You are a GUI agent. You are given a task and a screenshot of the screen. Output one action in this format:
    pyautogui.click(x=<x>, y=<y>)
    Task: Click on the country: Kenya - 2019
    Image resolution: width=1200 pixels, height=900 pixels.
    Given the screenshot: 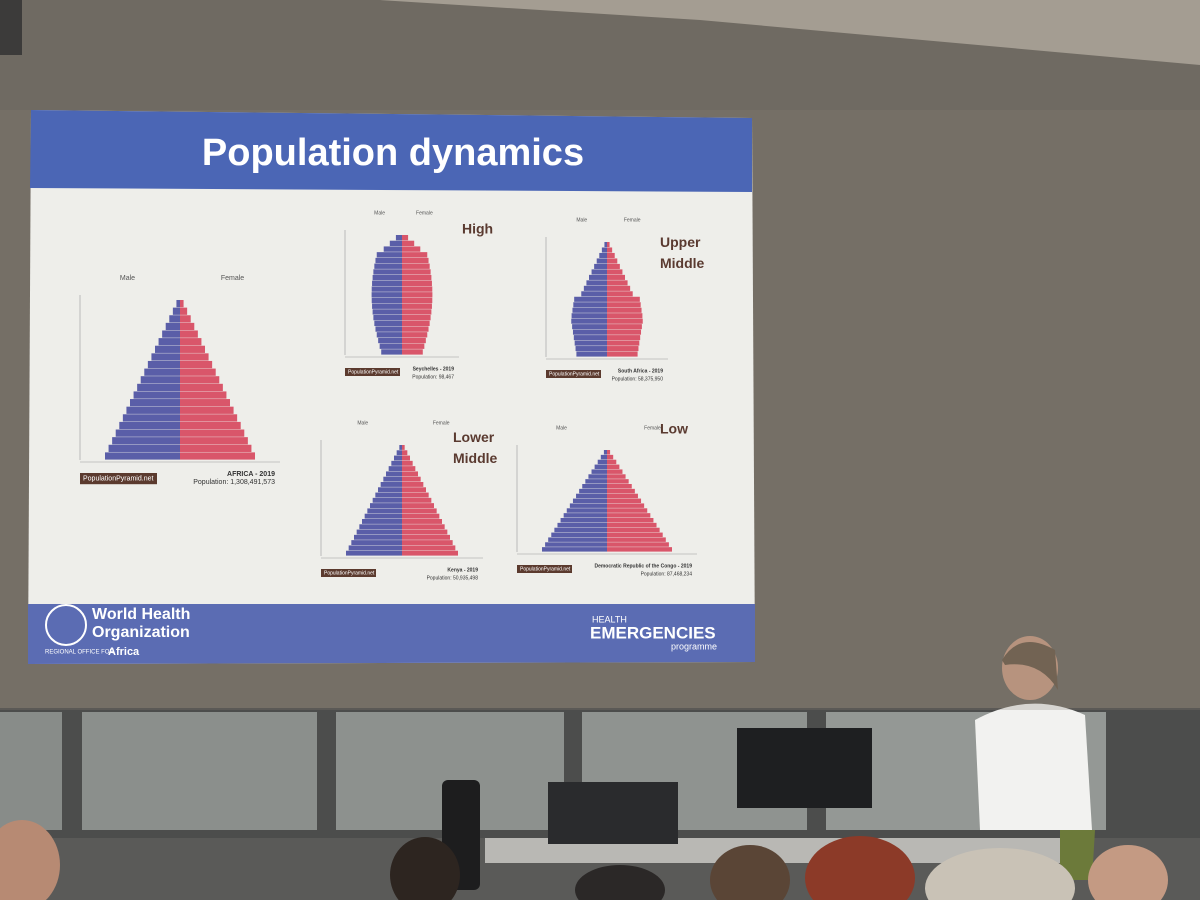 What is the action you would take?
    pyautogui.click(x=462, y=570)
    